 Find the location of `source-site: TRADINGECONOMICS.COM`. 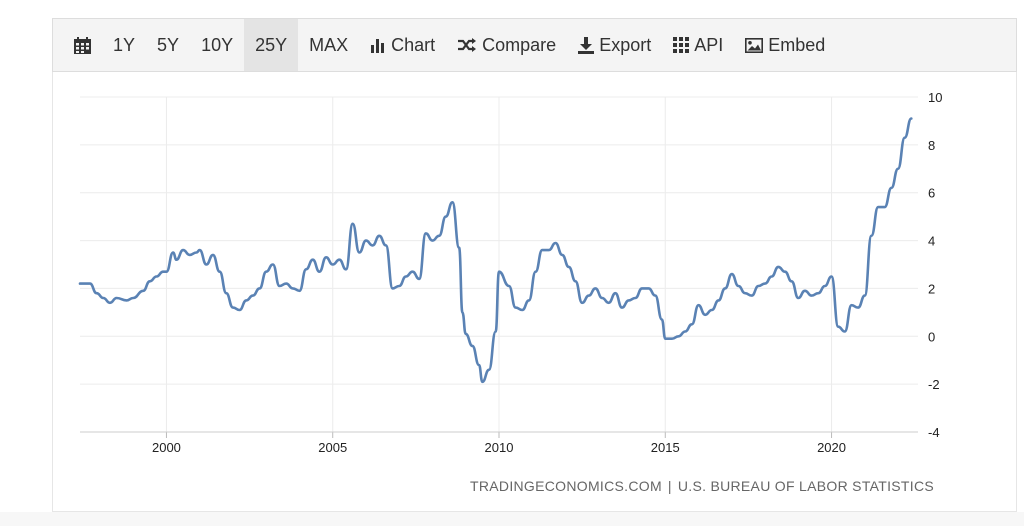

source-site: TRADINGECONOMICS.COM is located at coordinates (566, 486).